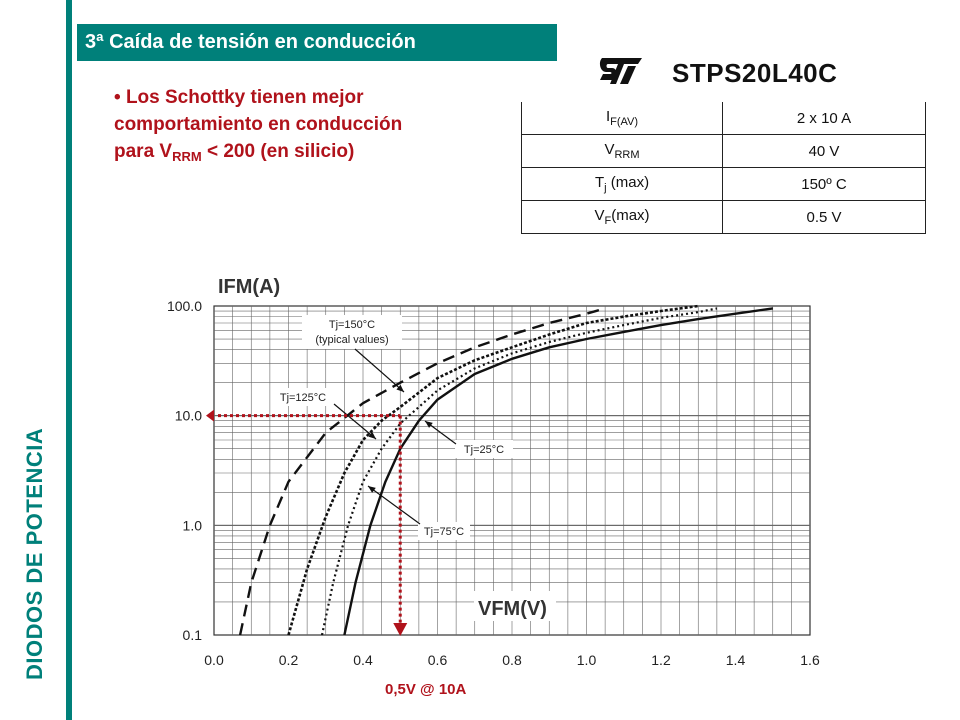 The height and width of the screenshot is (720, 960). I want to click on bullet-line-2: comportamiento en conducción, so click(258, 124).